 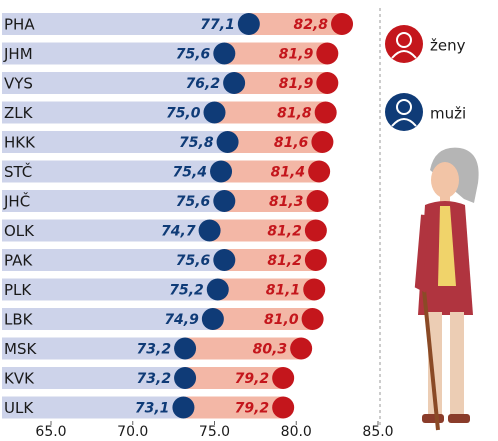 I want to click on value-label: 75,8, so click(x=196, y=143).